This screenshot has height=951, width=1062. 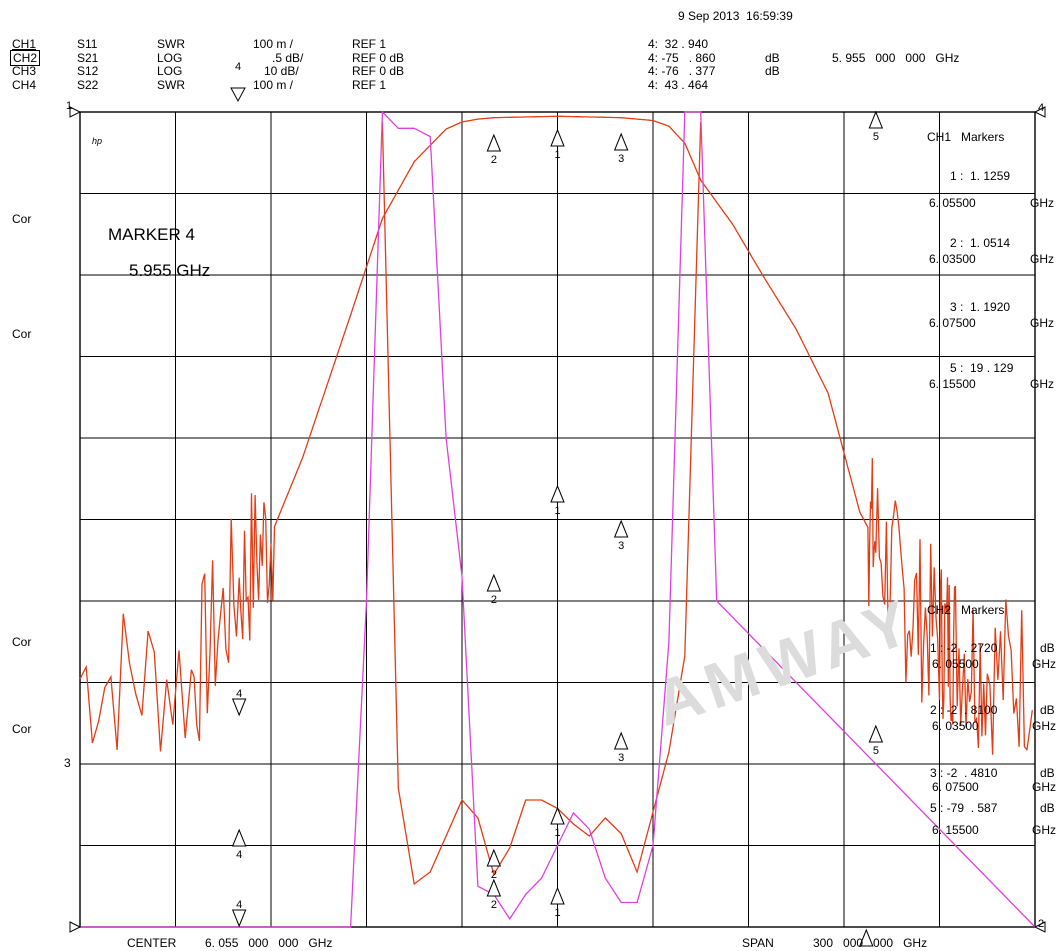 I want to click on ch4-marker-1: 1, so click(x=557, y=500).